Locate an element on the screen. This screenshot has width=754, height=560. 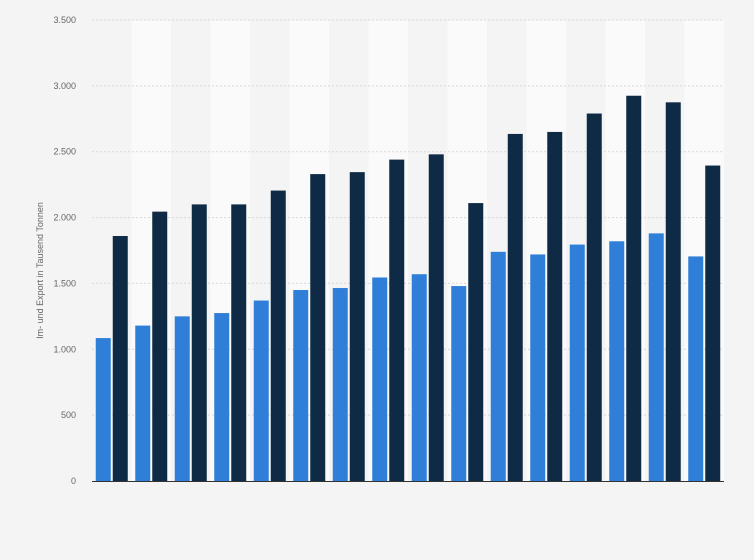
y-tick-label: 3.000 is located at coordinates (64, 86).